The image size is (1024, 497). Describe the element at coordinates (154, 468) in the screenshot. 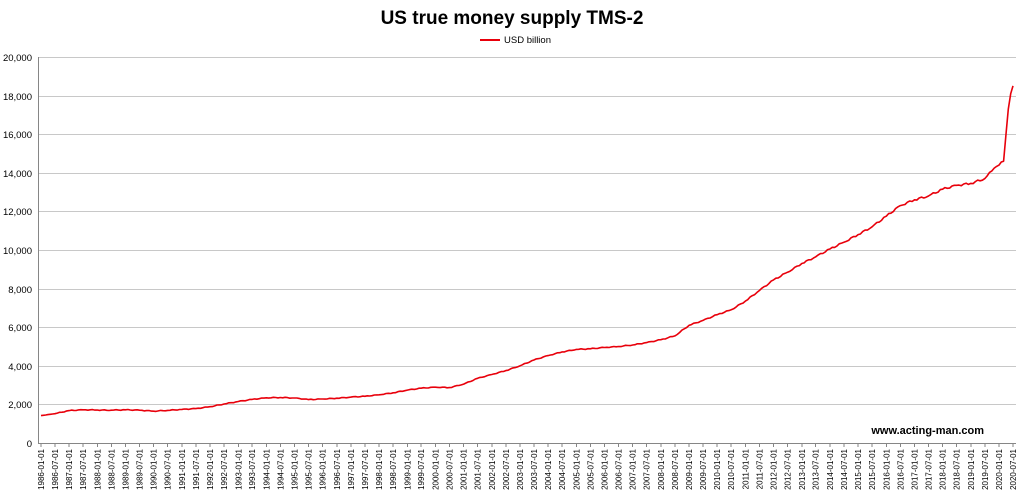

I see `x-tick-label: 1990-01-01` at that location.